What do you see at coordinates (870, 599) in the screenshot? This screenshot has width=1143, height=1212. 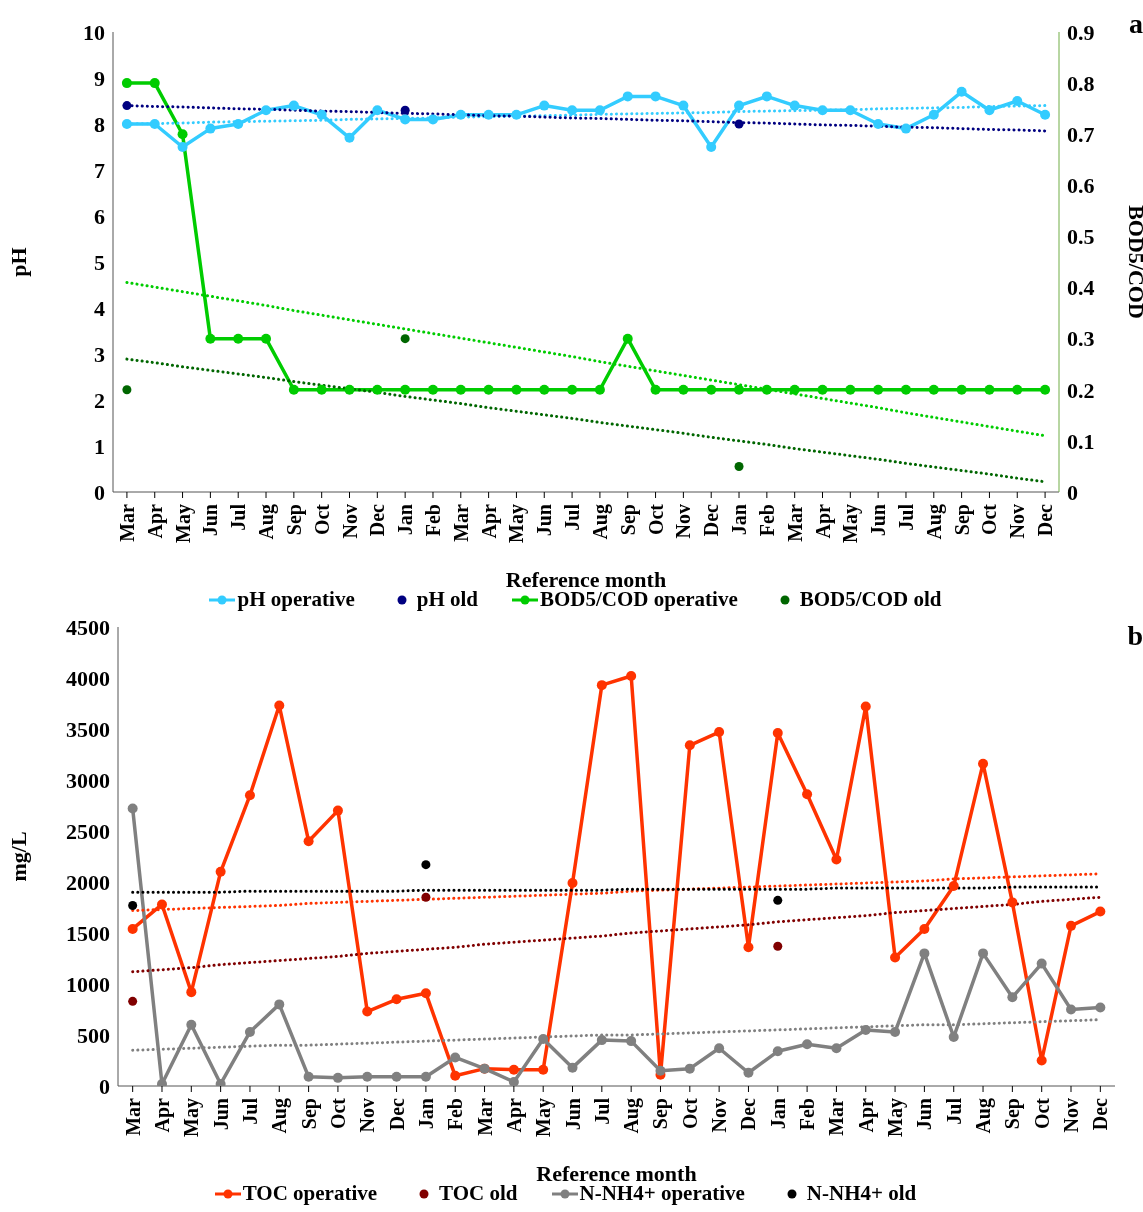 I see `legend-label: BOD5/COD old` at bounding box center [870, 599].